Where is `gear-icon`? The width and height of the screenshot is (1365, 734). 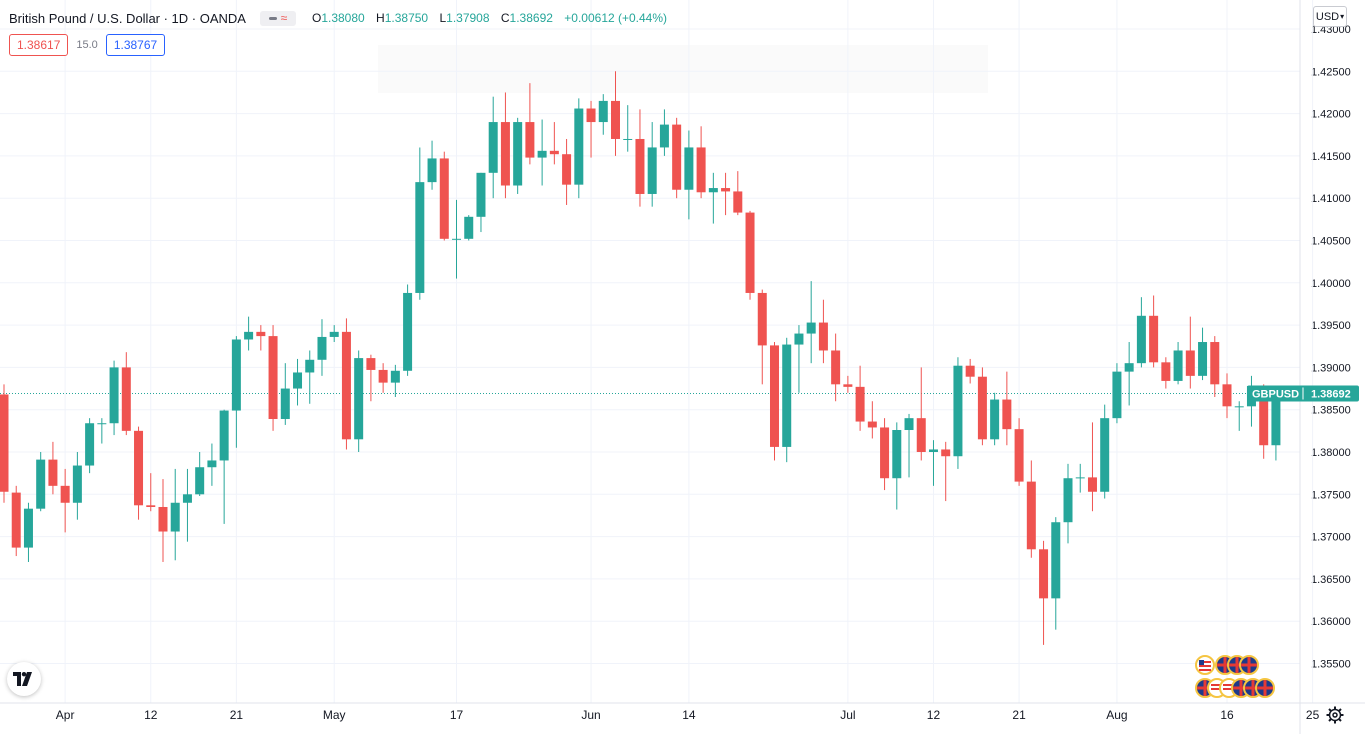
gear-icon is located at coordinates (1335, 715).